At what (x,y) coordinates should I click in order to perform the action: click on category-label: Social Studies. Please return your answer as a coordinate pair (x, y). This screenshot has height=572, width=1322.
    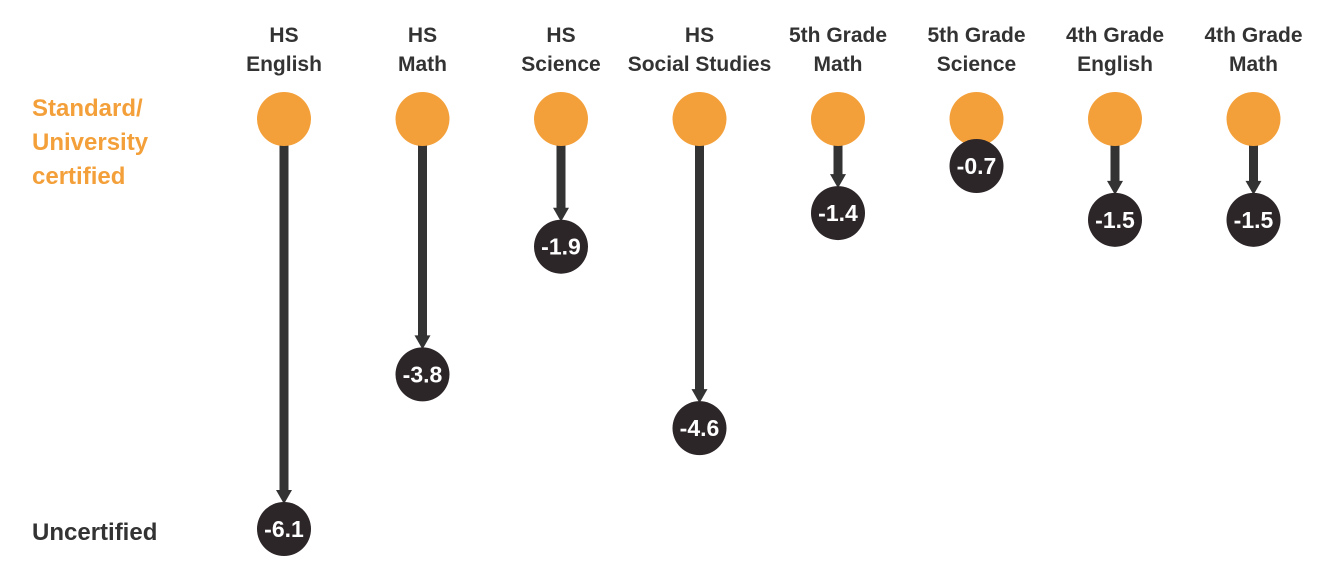
    Looking at the image, I should click on (700, 64).